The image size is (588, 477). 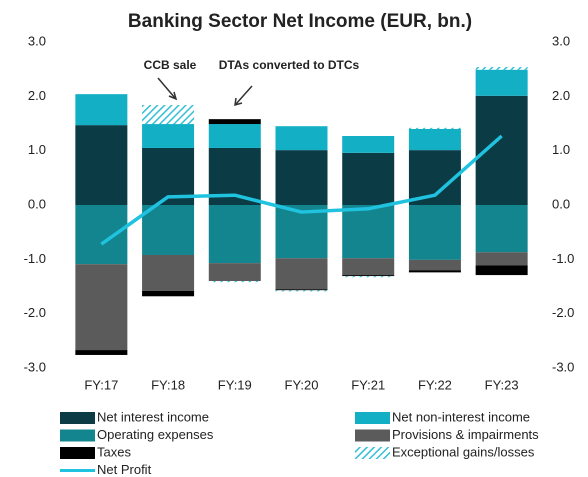 What do you see at coordinates (561, 40) in the screenshot?
I see `y2-tick-label: 3.0` at bounding box center [561, 40].